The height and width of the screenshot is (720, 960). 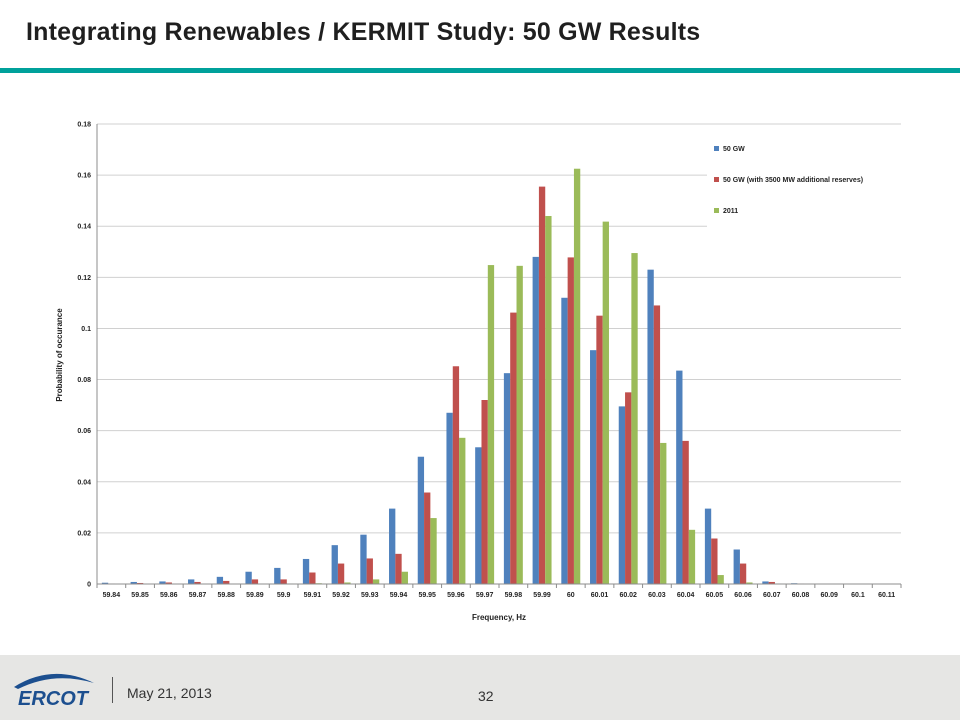 I want to click on x-axis-label: Frequency, Hz, so click(x=499, y=617).